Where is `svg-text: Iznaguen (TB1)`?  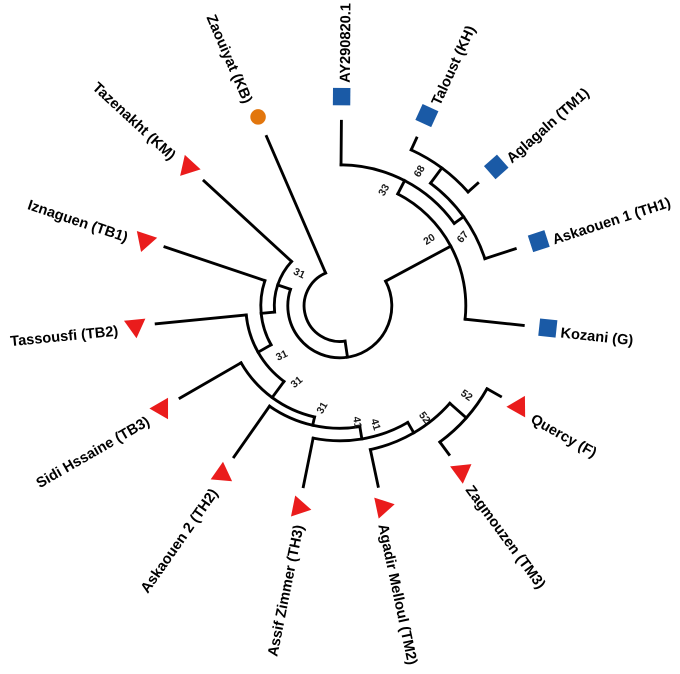
svg-text: Iznaguen (TB1) is located at coordinates (77, 222).